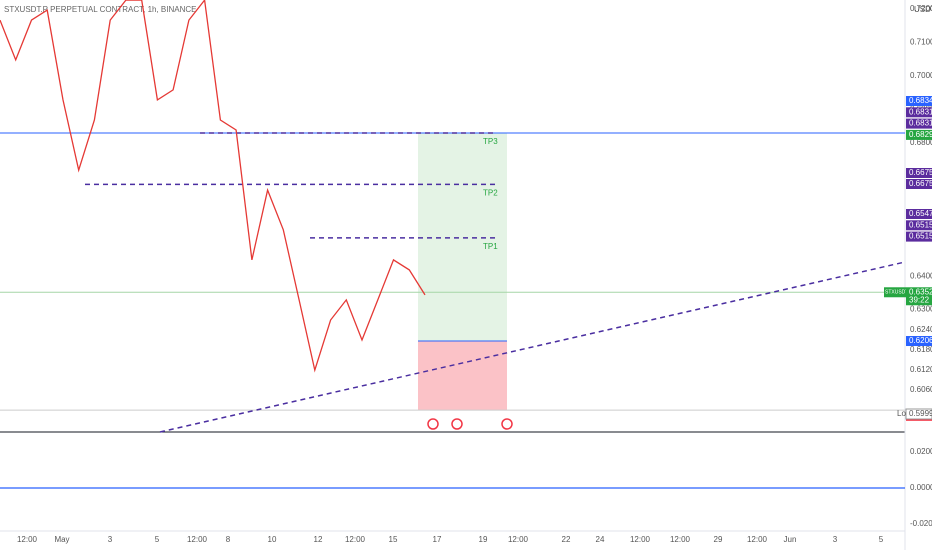 The image size is (932, 550). I want to click on low-badge, so click(918, 414).